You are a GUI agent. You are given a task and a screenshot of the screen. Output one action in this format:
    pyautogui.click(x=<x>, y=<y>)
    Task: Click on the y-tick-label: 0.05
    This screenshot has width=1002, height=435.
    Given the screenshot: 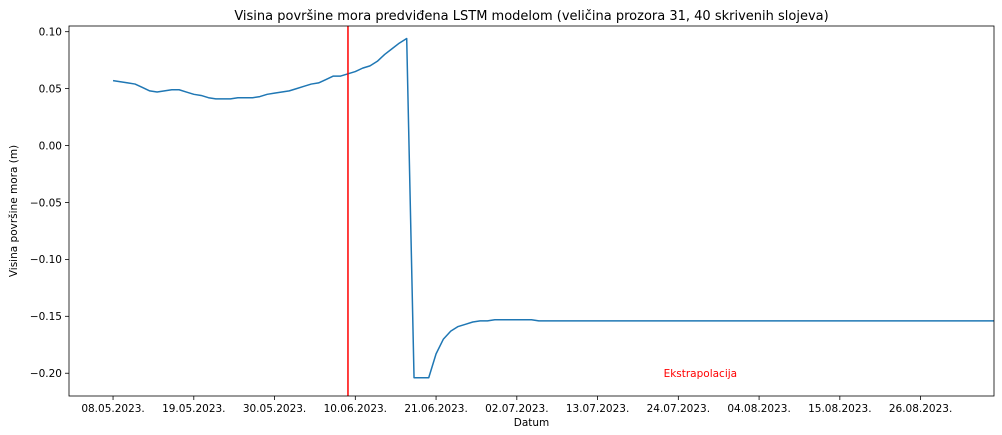 What is the action you would take?
    pyautogui.click(x=50, y=89)
    